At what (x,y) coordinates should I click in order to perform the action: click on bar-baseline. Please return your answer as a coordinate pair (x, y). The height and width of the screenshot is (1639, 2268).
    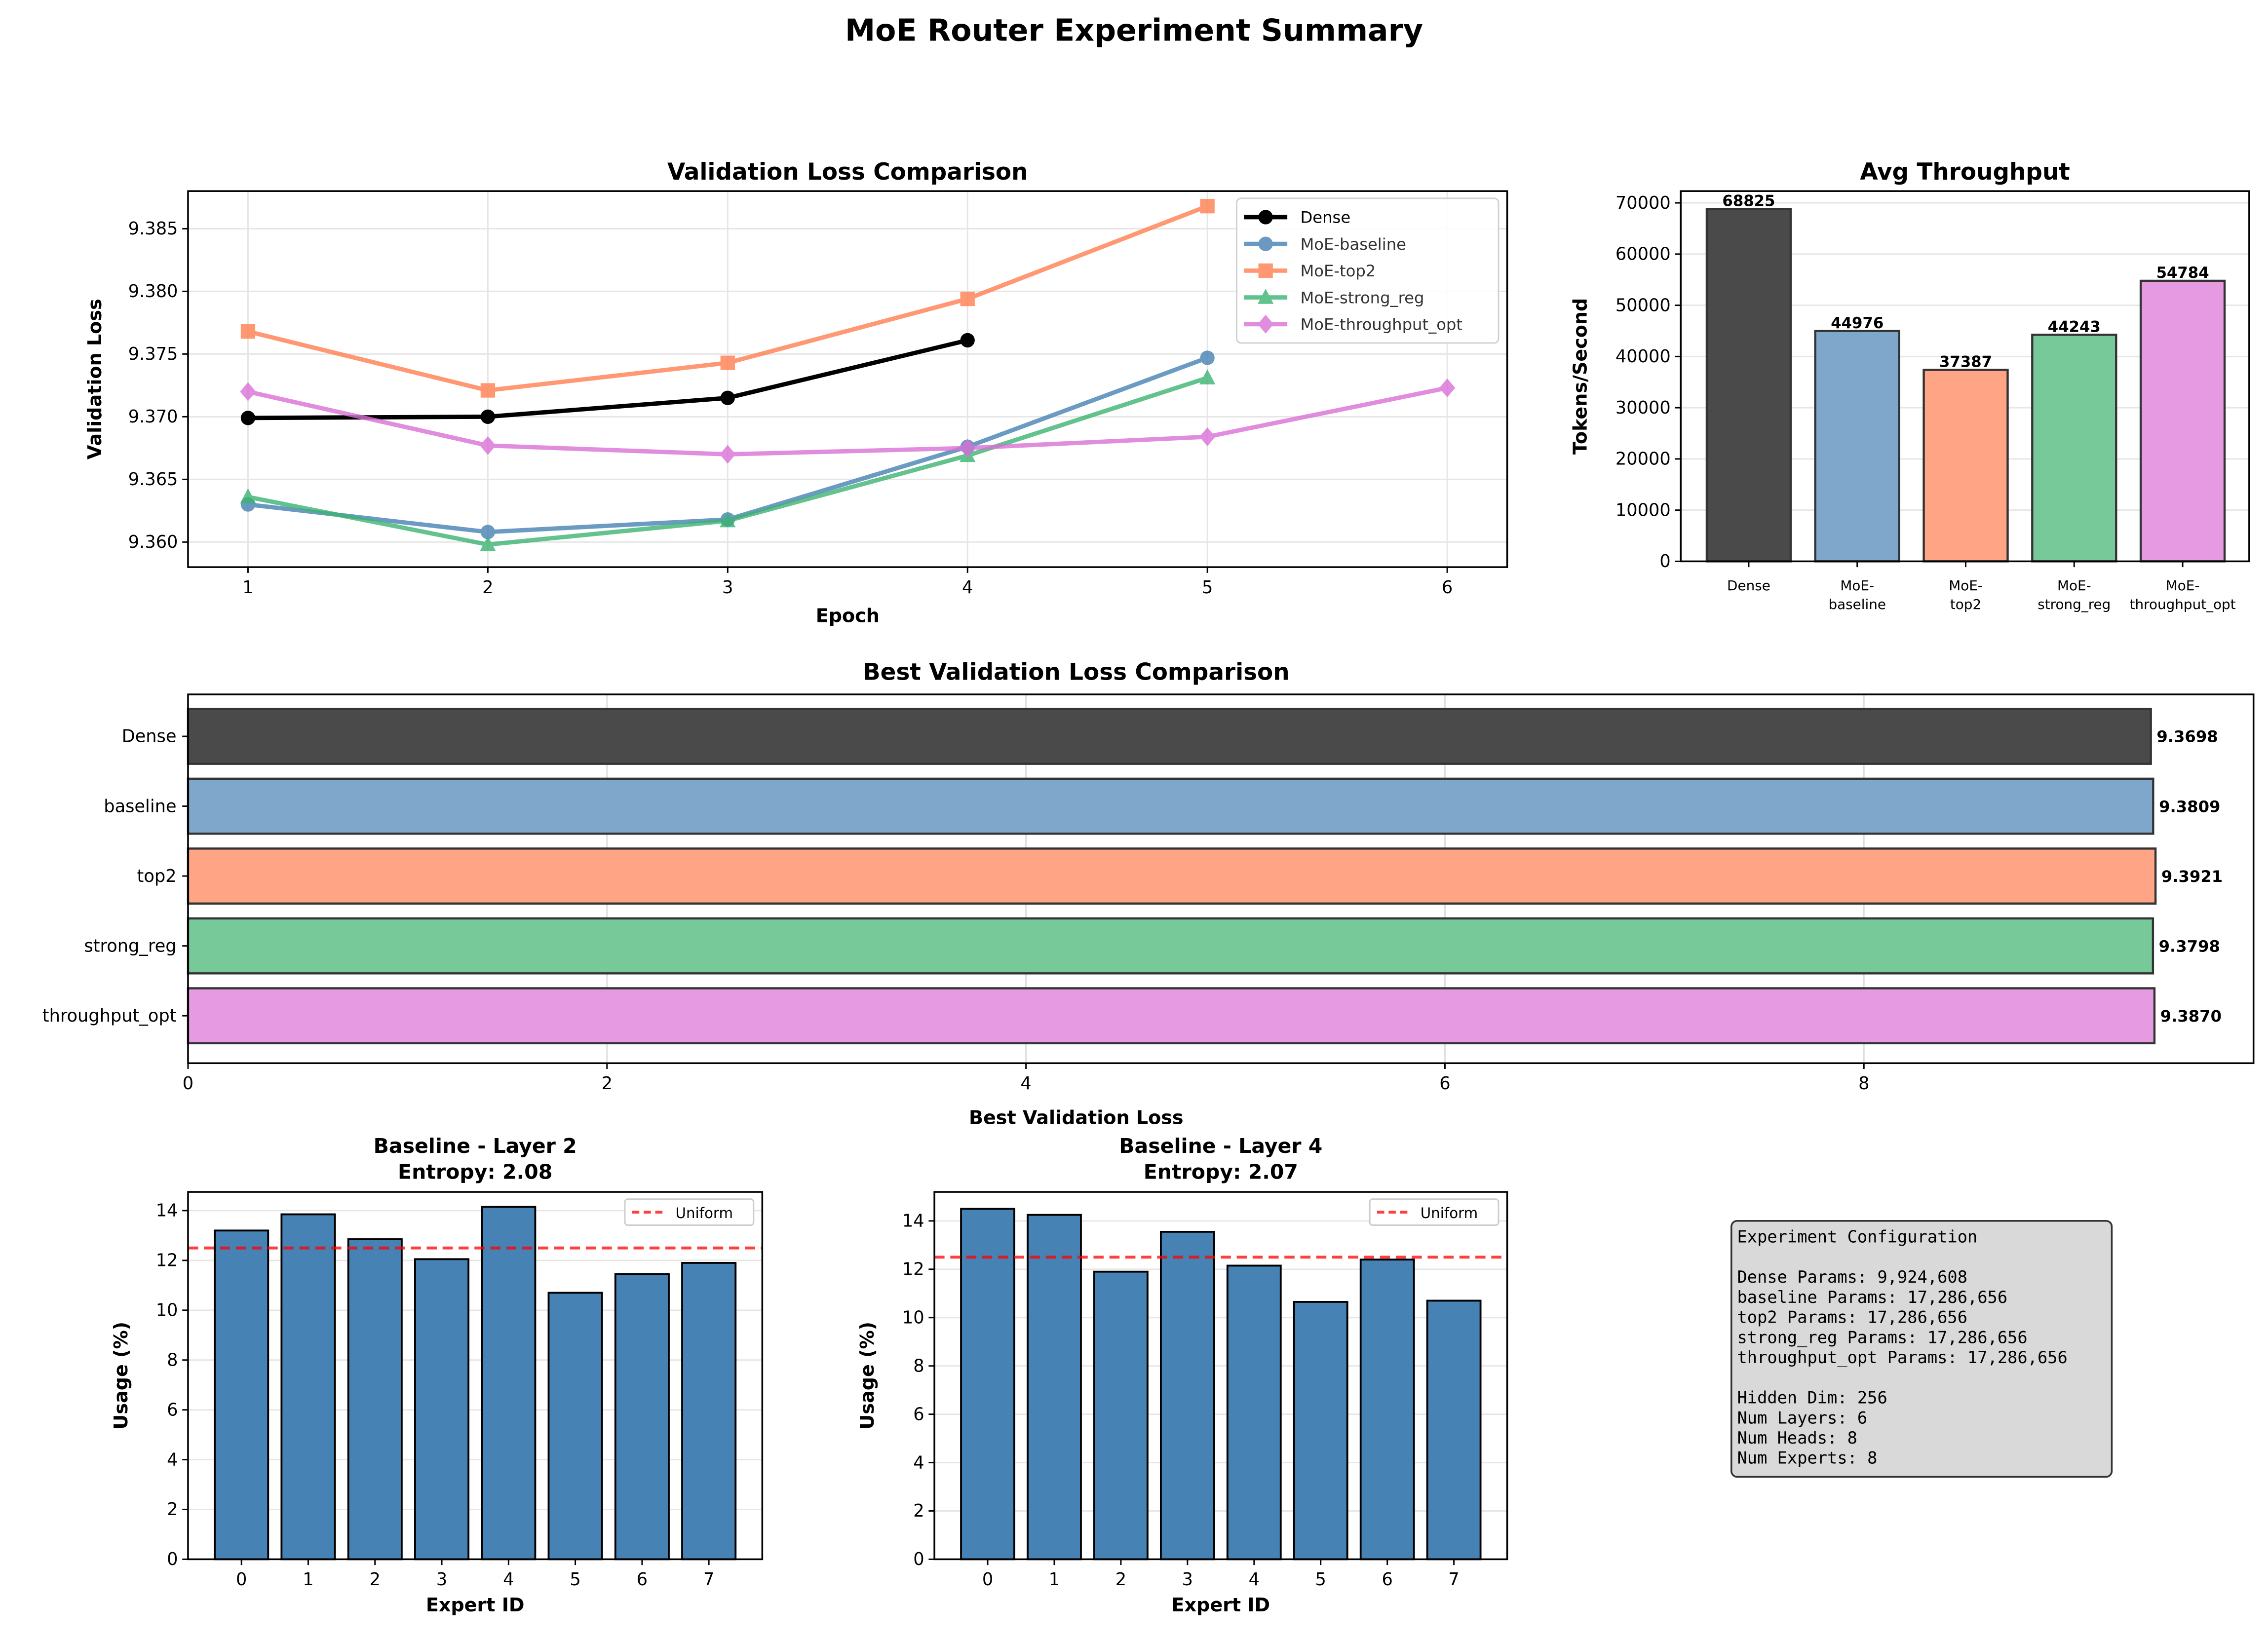
    Looking at the image, I should click on (1171, 806).